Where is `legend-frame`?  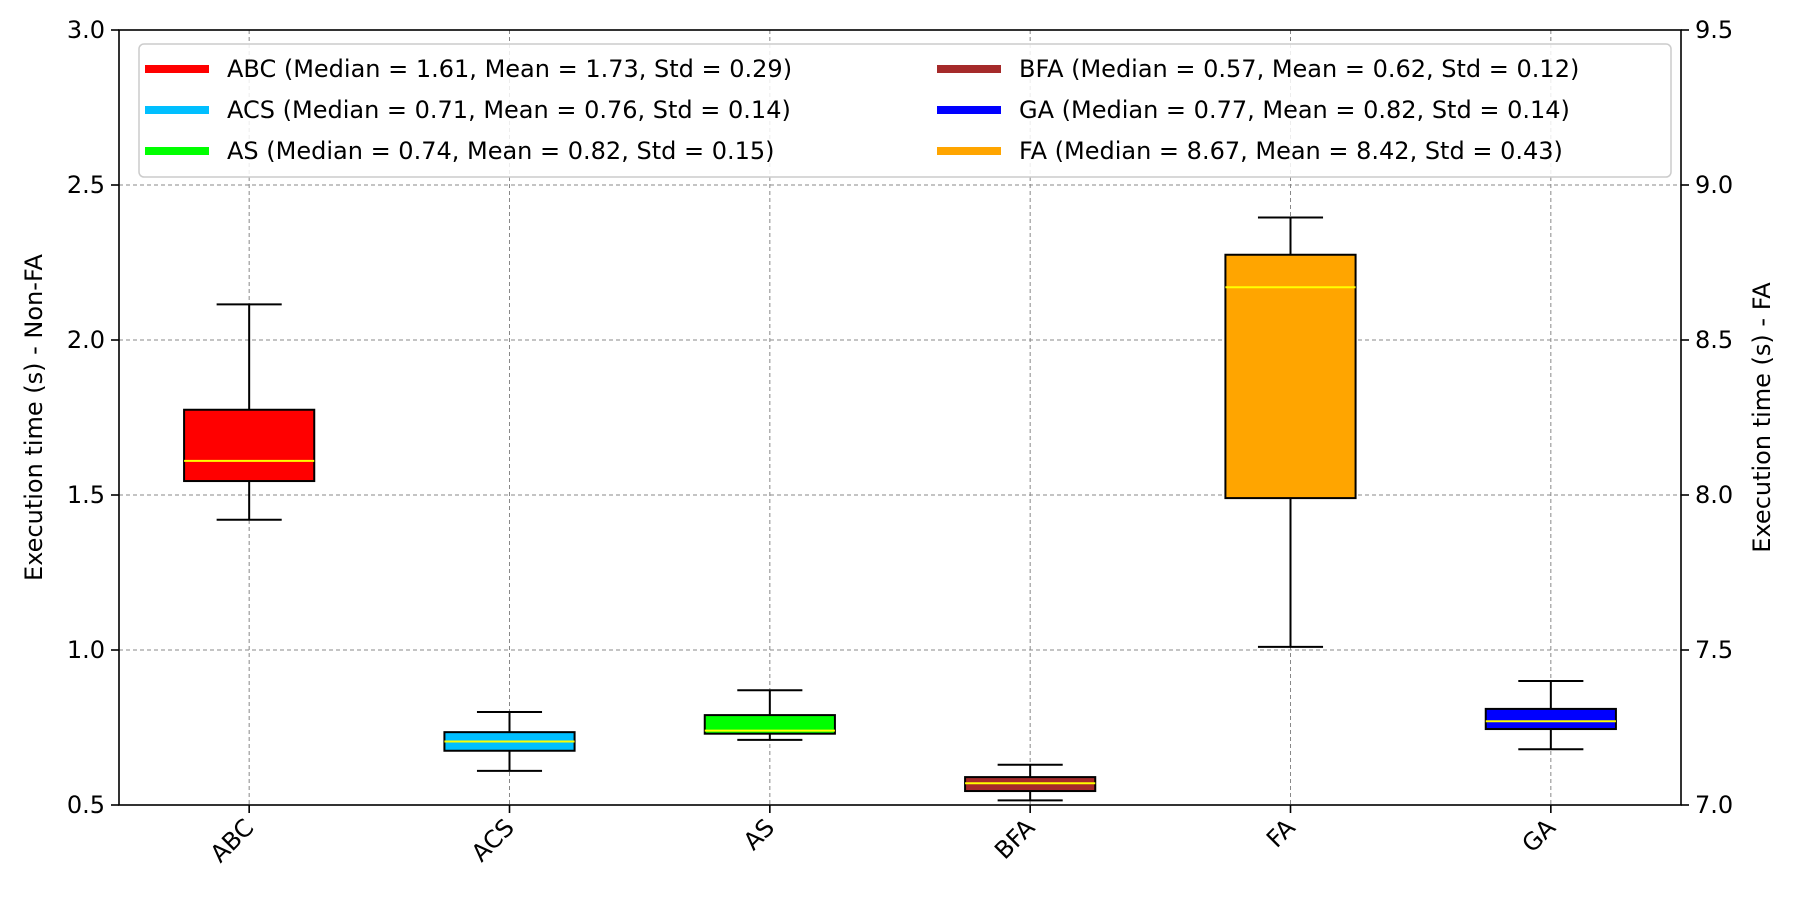 legend-frame is located at coordinates (905, 110).